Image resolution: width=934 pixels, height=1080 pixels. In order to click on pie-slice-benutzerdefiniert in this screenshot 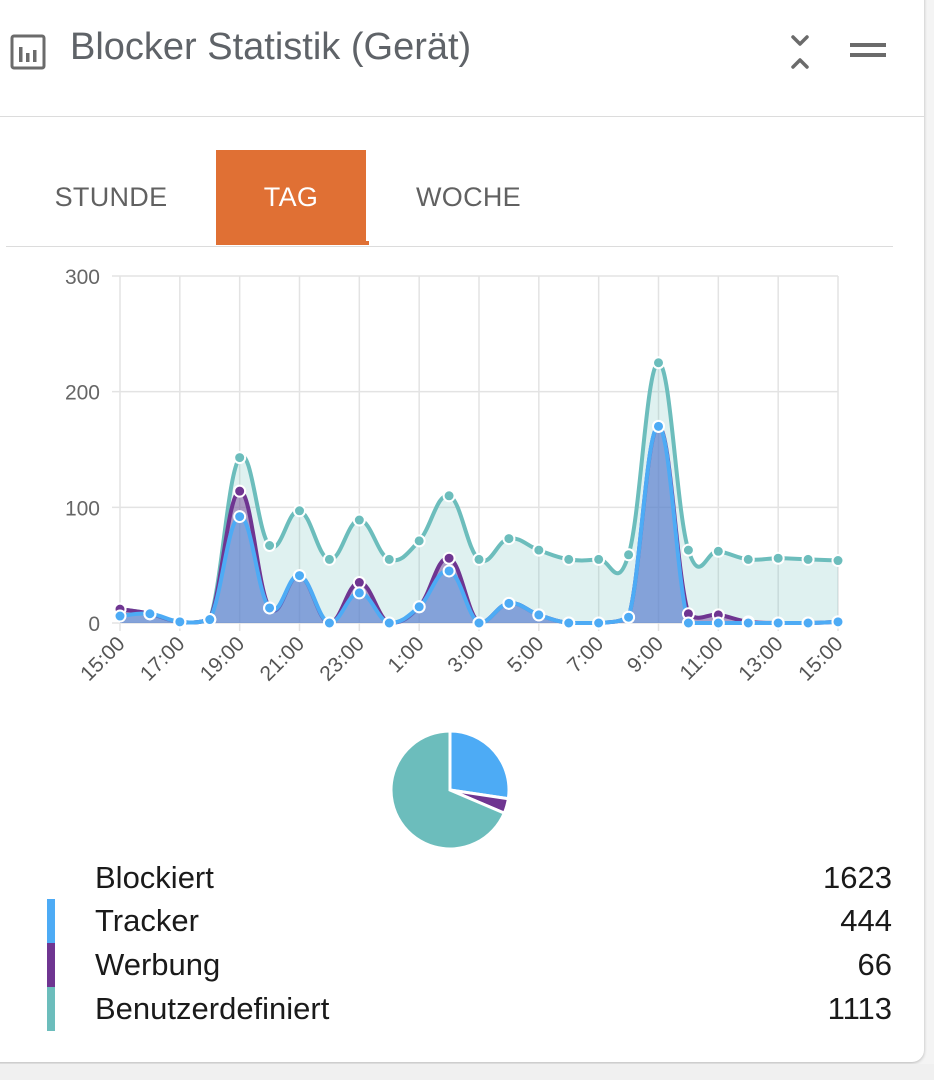, I will do `click(448, 790)`.